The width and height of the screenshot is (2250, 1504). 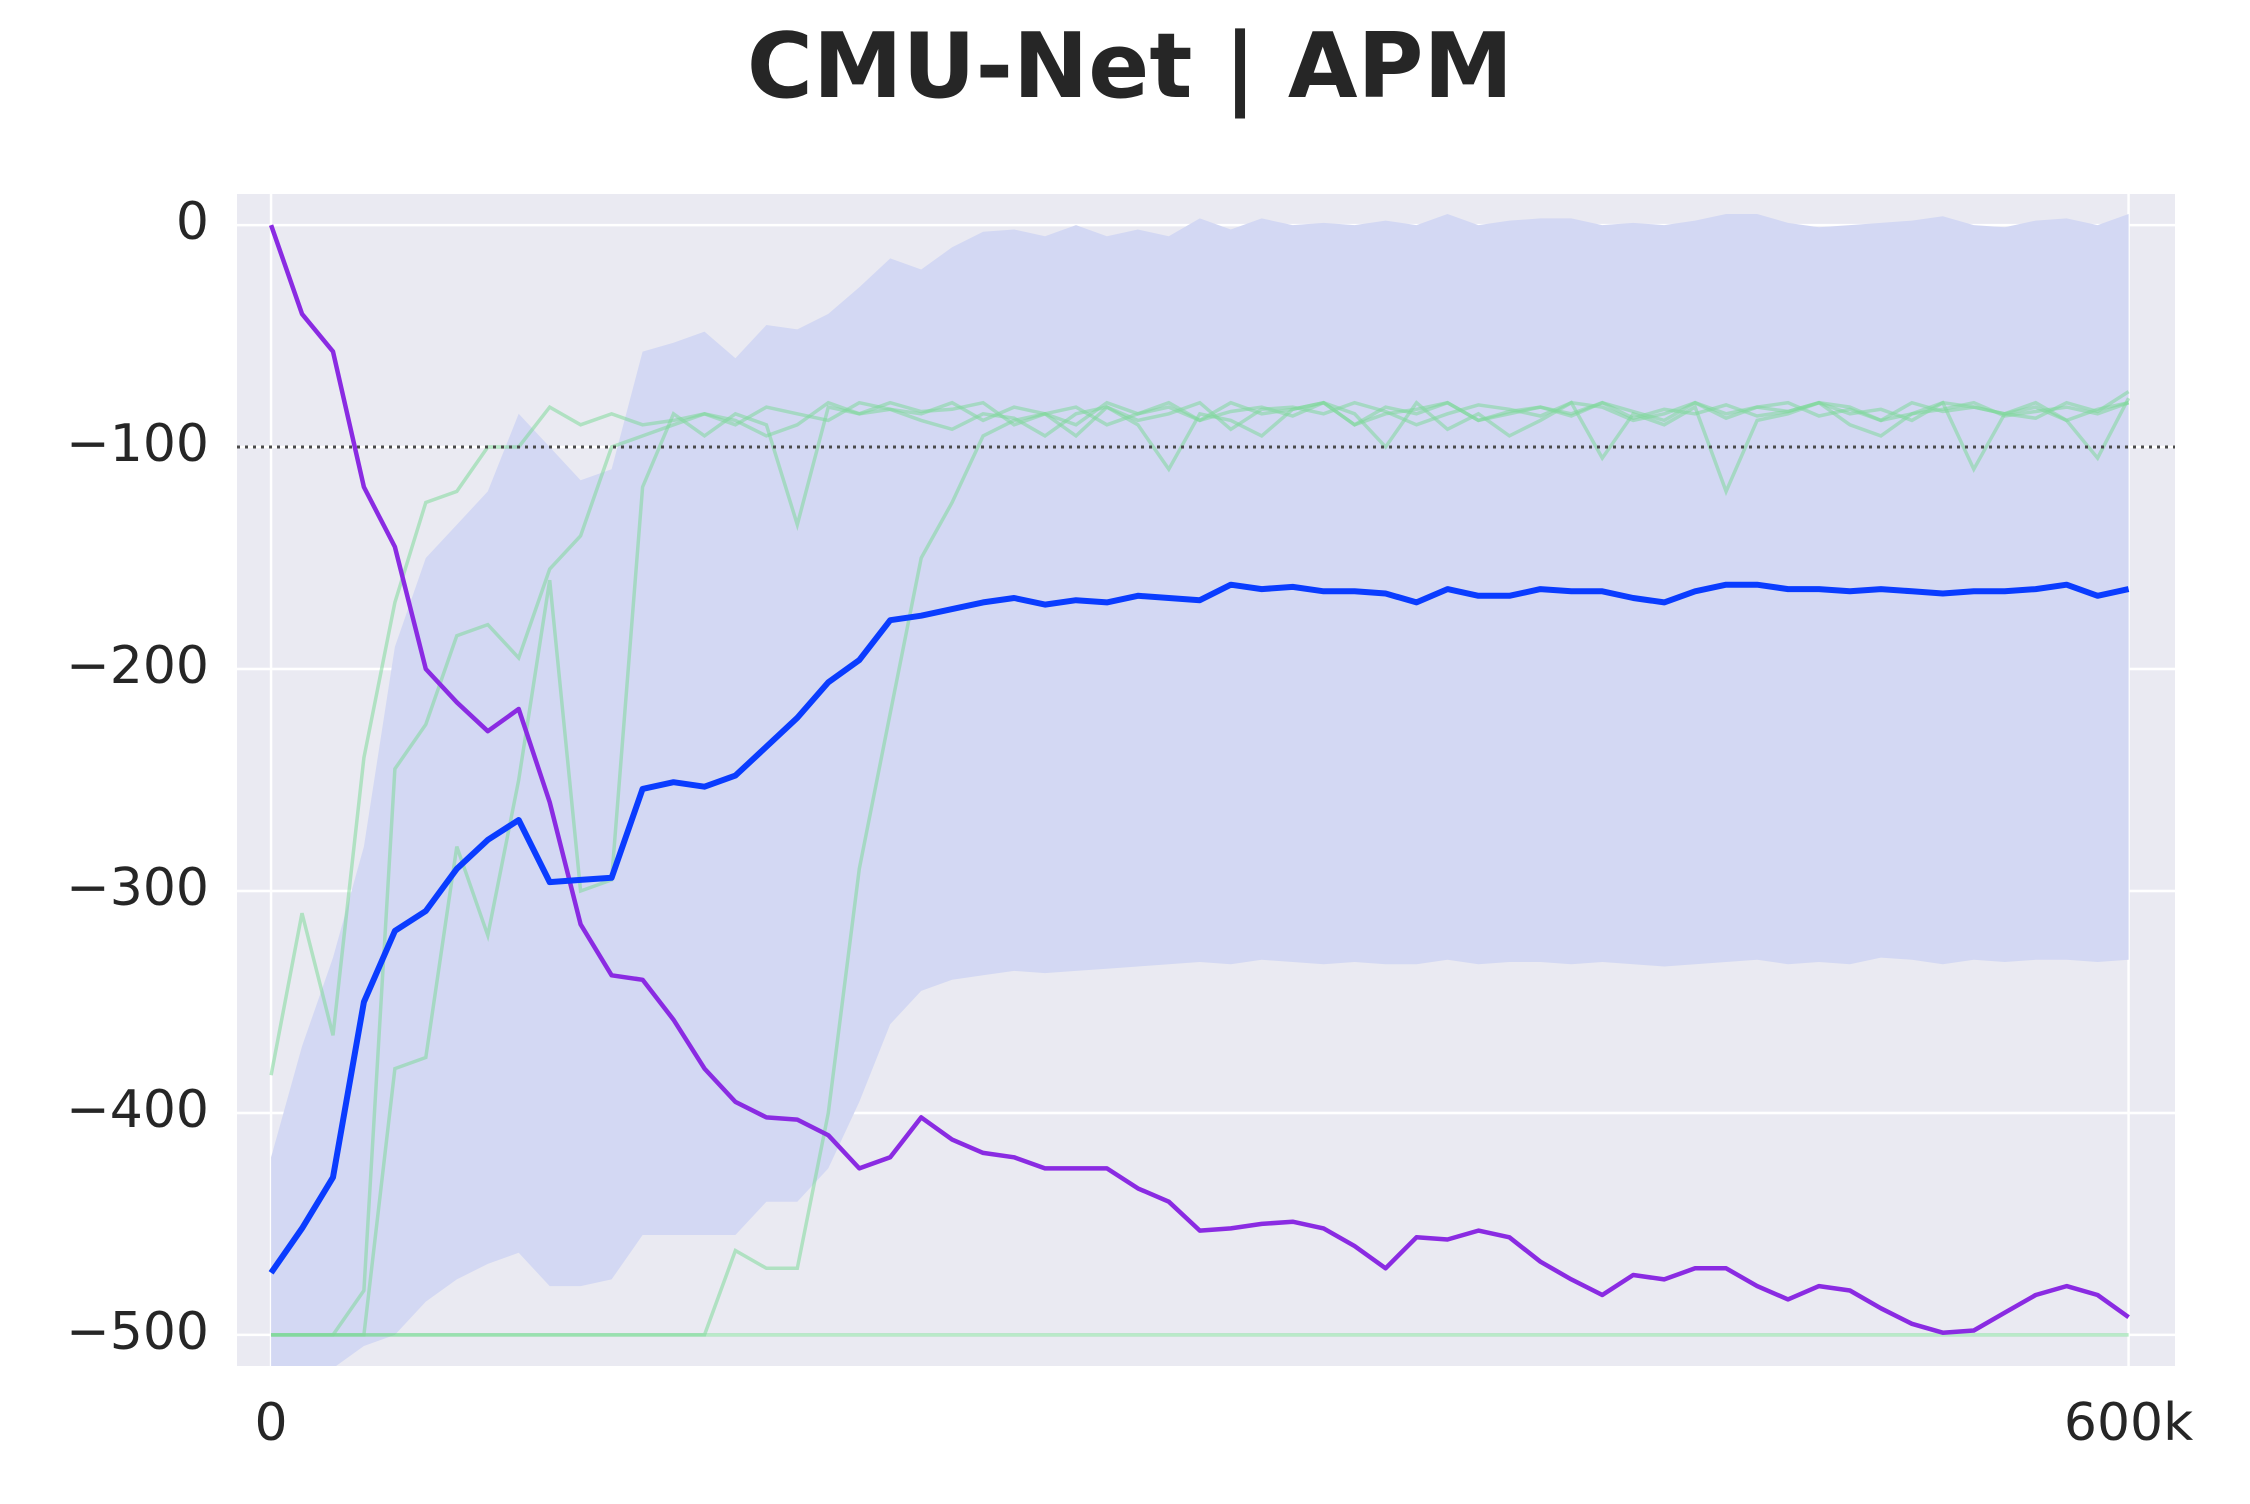 I want to click on x-tick-label: 0, so click(x=271, y=1423).